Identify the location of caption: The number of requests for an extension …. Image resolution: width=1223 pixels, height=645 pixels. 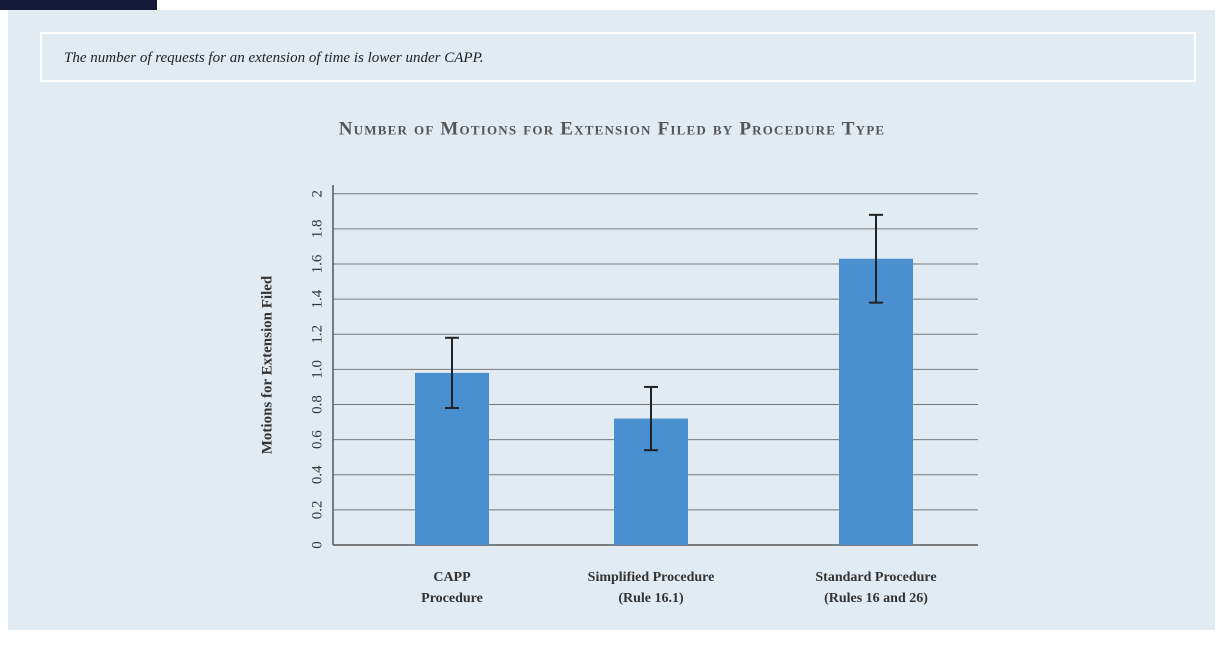
(618, 57).